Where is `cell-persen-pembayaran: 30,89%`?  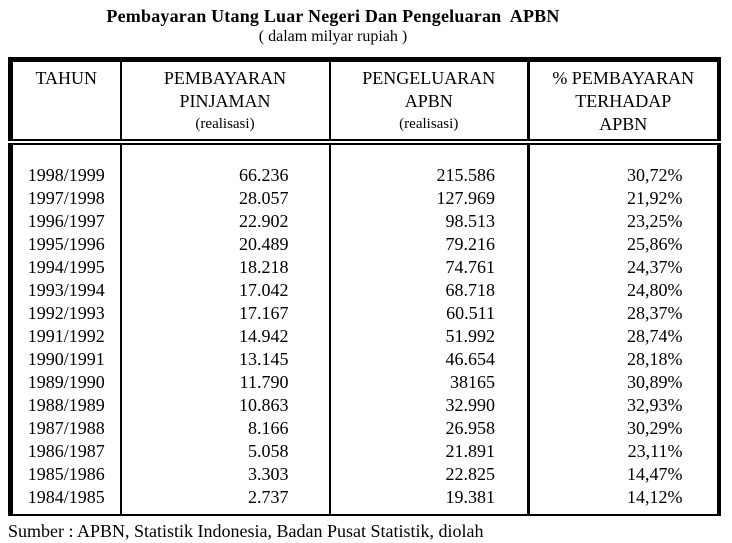 cell-persen-pembayaran: 30,89% is located at coordinates (655, 382).